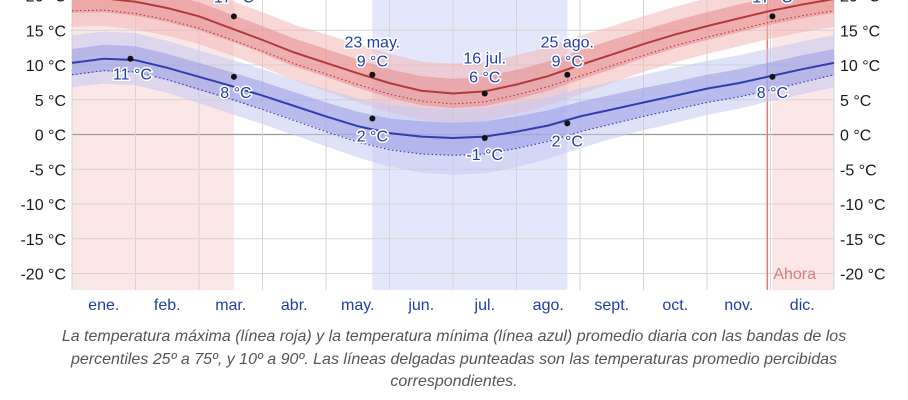 The image size is (908, 400). Describe the element at coordinates (50, 136) in the screenshot. I see `y-tick-left-4: 0 °C` at that location.